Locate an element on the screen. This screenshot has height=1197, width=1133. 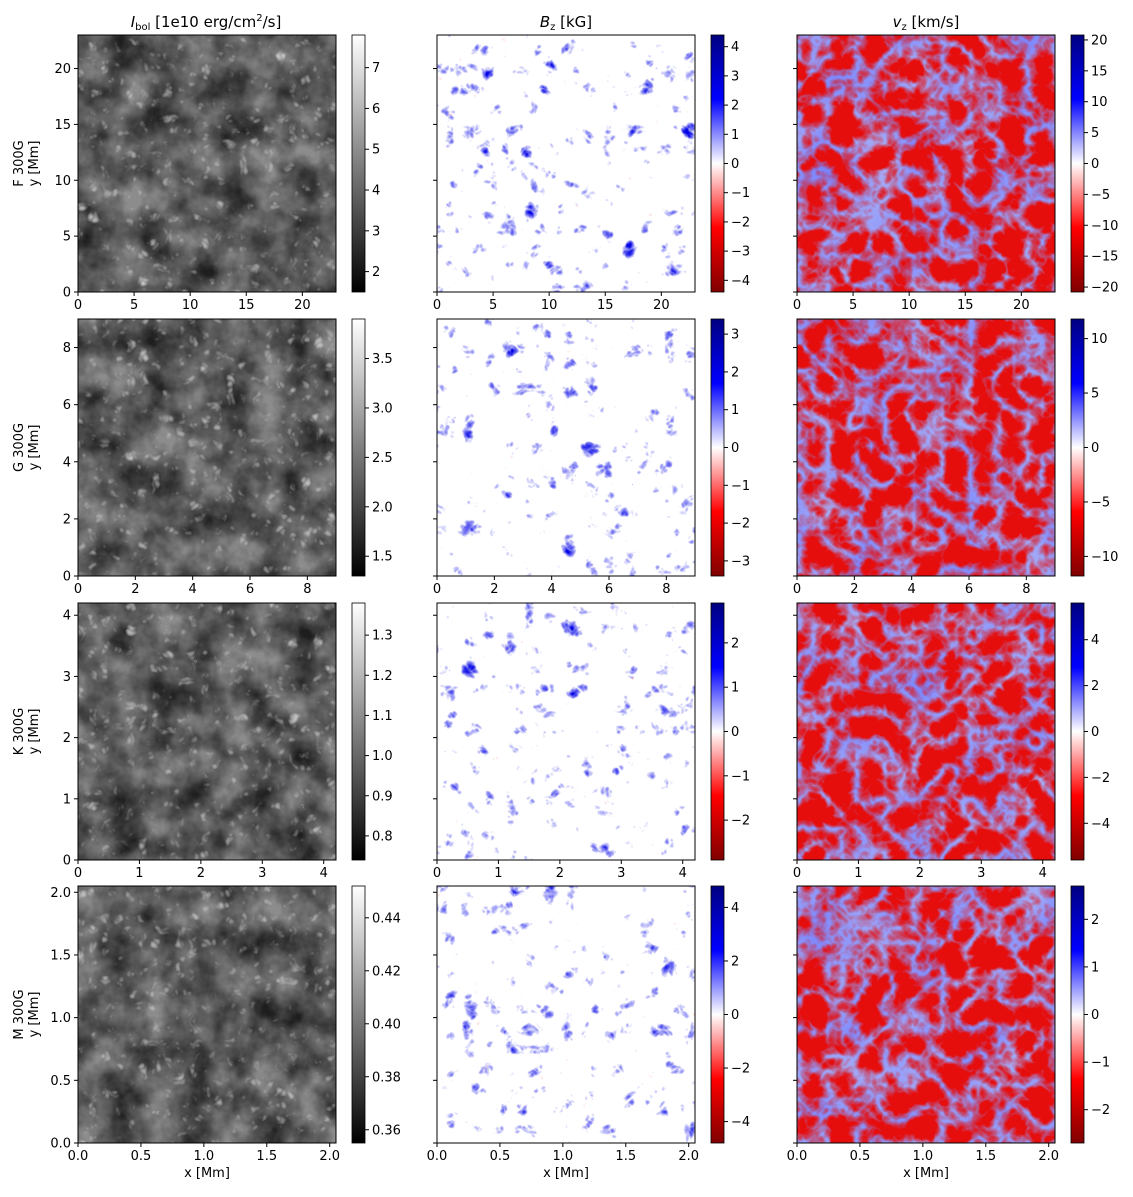
colorbar-tick-label: 3.5 is located at coordinates (382, 359).